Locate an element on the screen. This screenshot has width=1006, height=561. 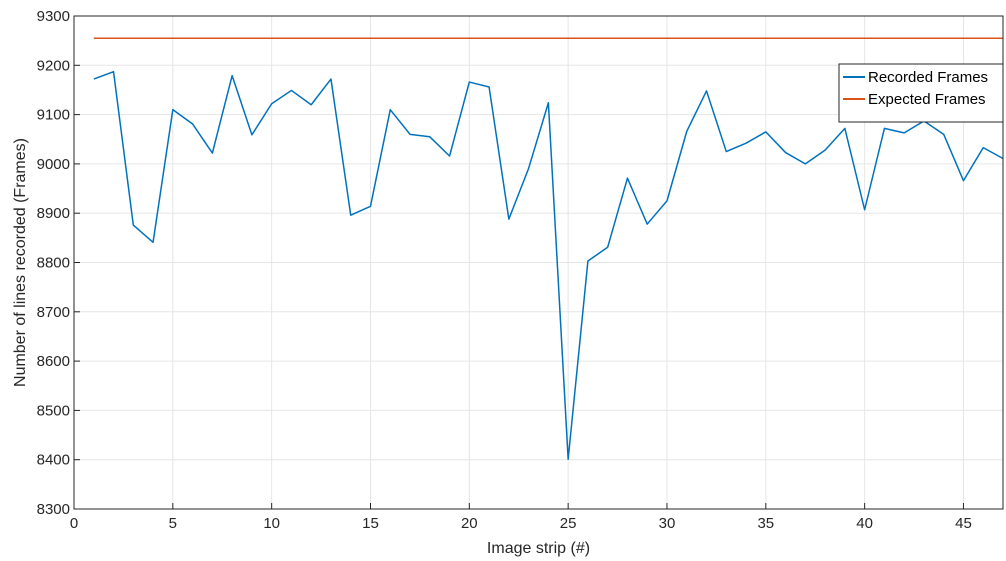
y-tick-label: 8400 is located at coordinates (53, 460).